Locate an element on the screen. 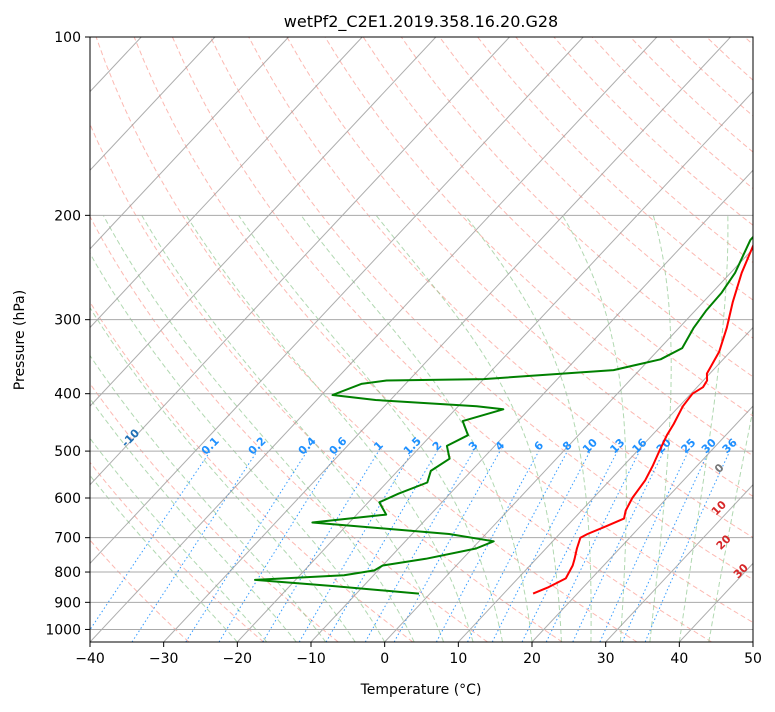 The height and width of the screenshot is (712, 775). x-tick-label: 40 is located at coordinates (679, 659).